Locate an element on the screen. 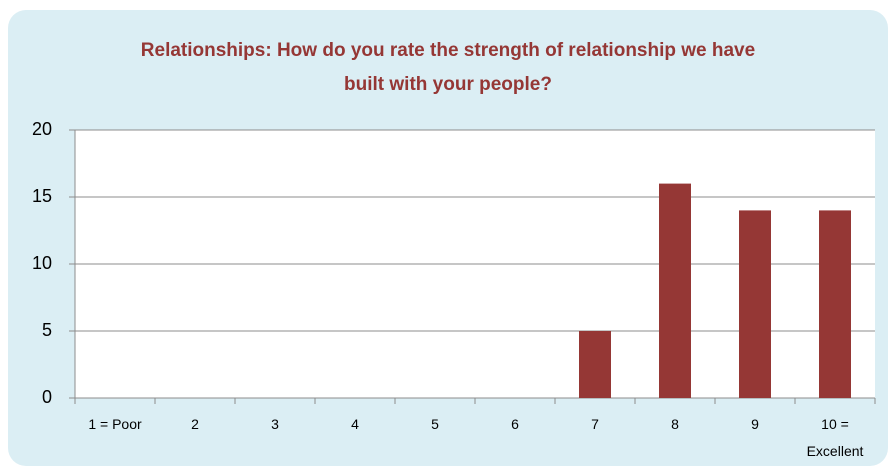 The width and height of the screenshot is (896, 473). y-tick-label: 20 is located at coordinates (42, 129).